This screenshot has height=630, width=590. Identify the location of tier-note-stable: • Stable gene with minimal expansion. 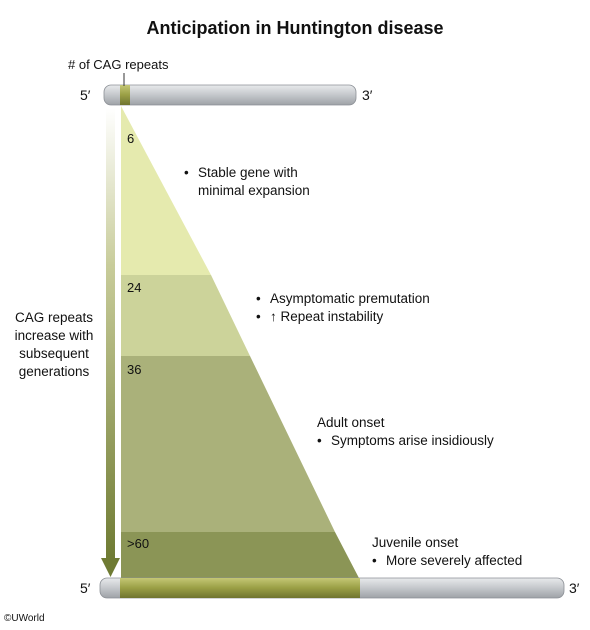
(247, 182).